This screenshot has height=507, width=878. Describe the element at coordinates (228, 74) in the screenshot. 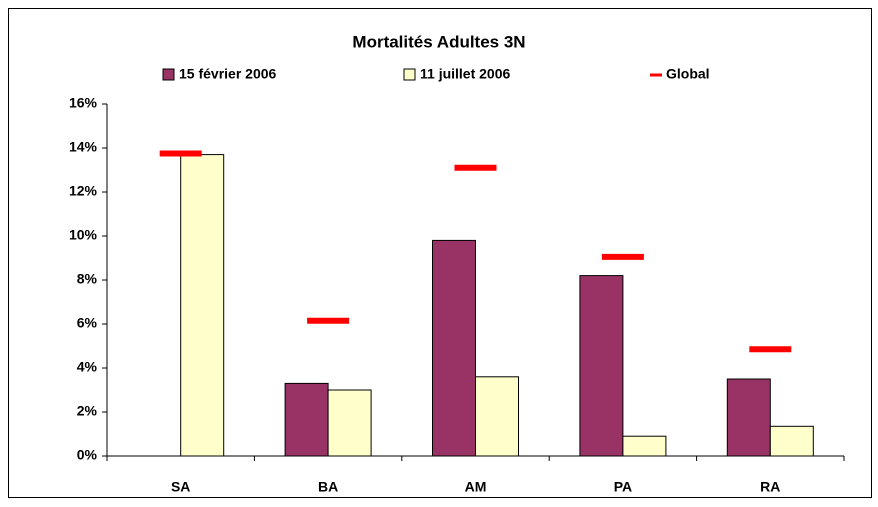

I see `legend-label: 15 février 2006` at that location.